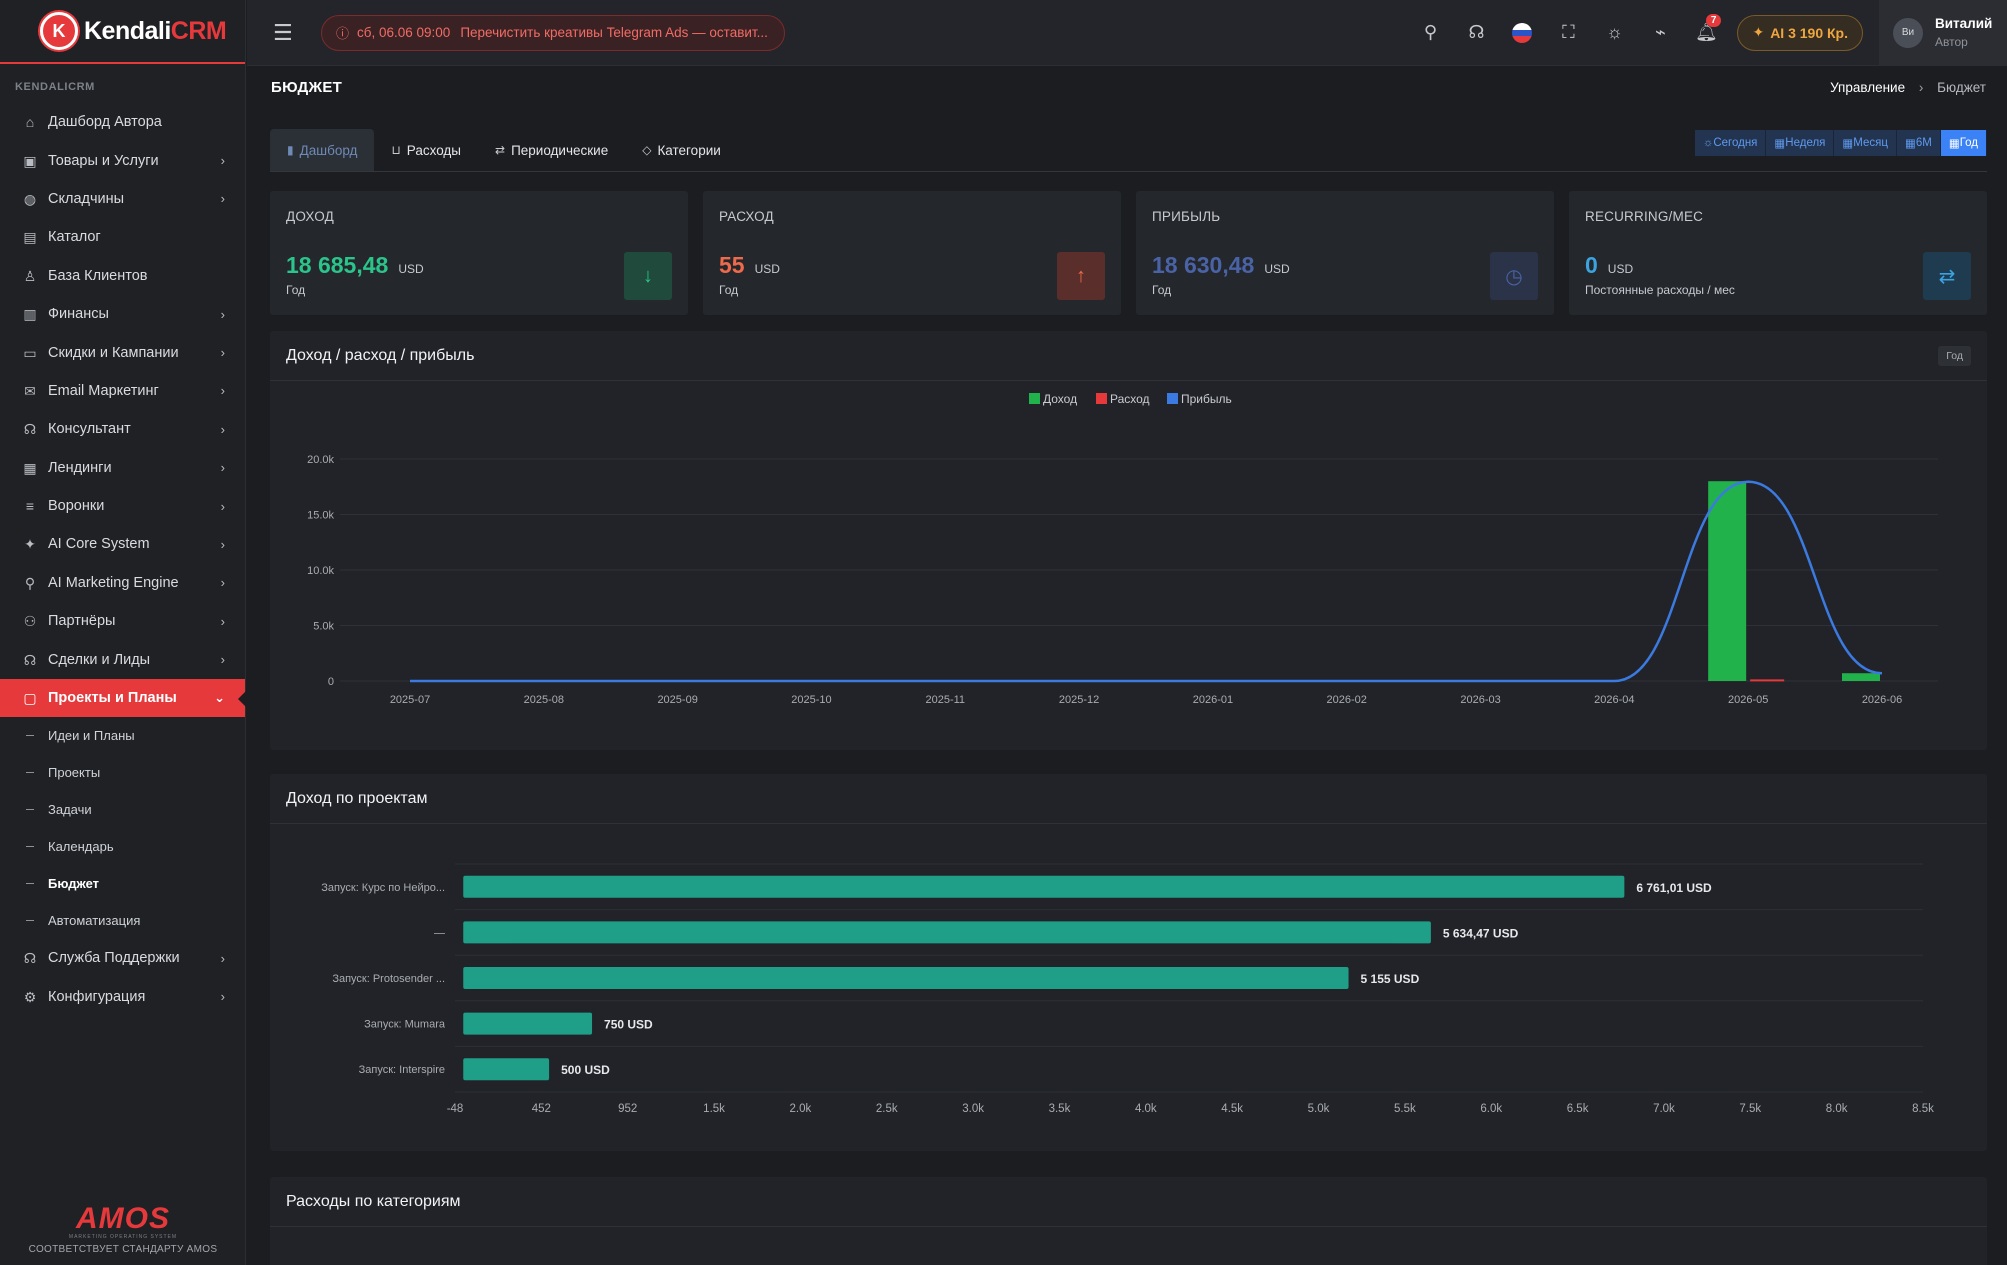  Describe the element at coordinates (1514, 276) in the screenshot. I see `trend-icon: ◷` at that location.